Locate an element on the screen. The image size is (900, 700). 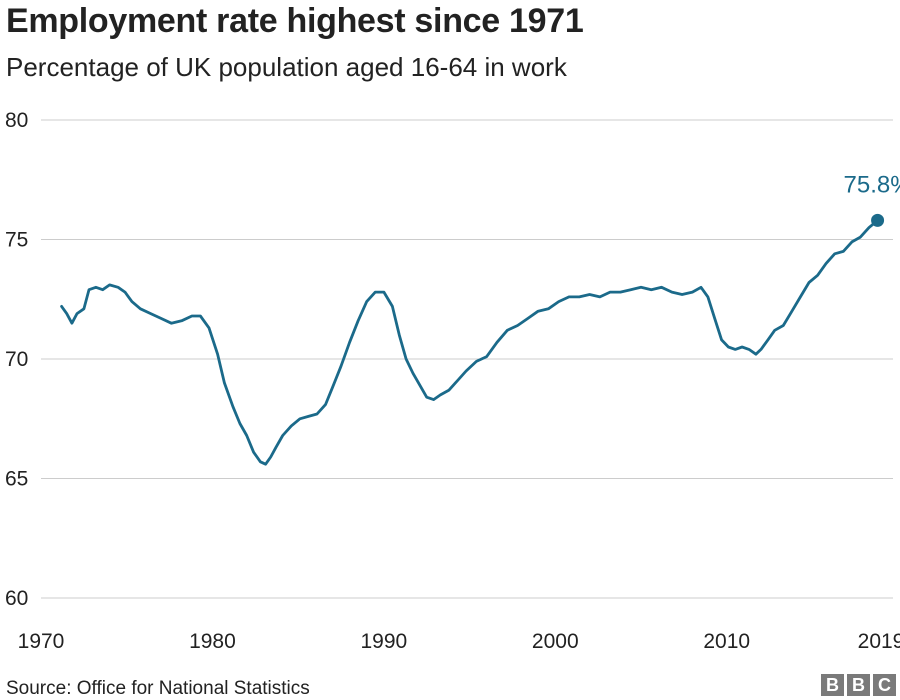
x-tick-label: 2010 is located at coordinates (726, 641).